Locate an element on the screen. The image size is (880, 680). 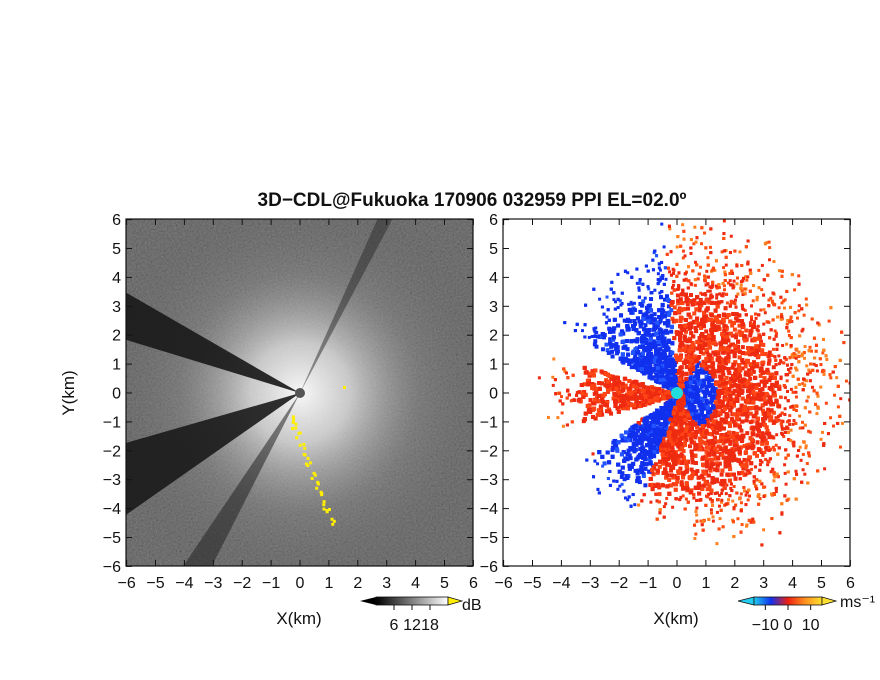
x-tick-label: −4 is located at coordinates (184, 583).